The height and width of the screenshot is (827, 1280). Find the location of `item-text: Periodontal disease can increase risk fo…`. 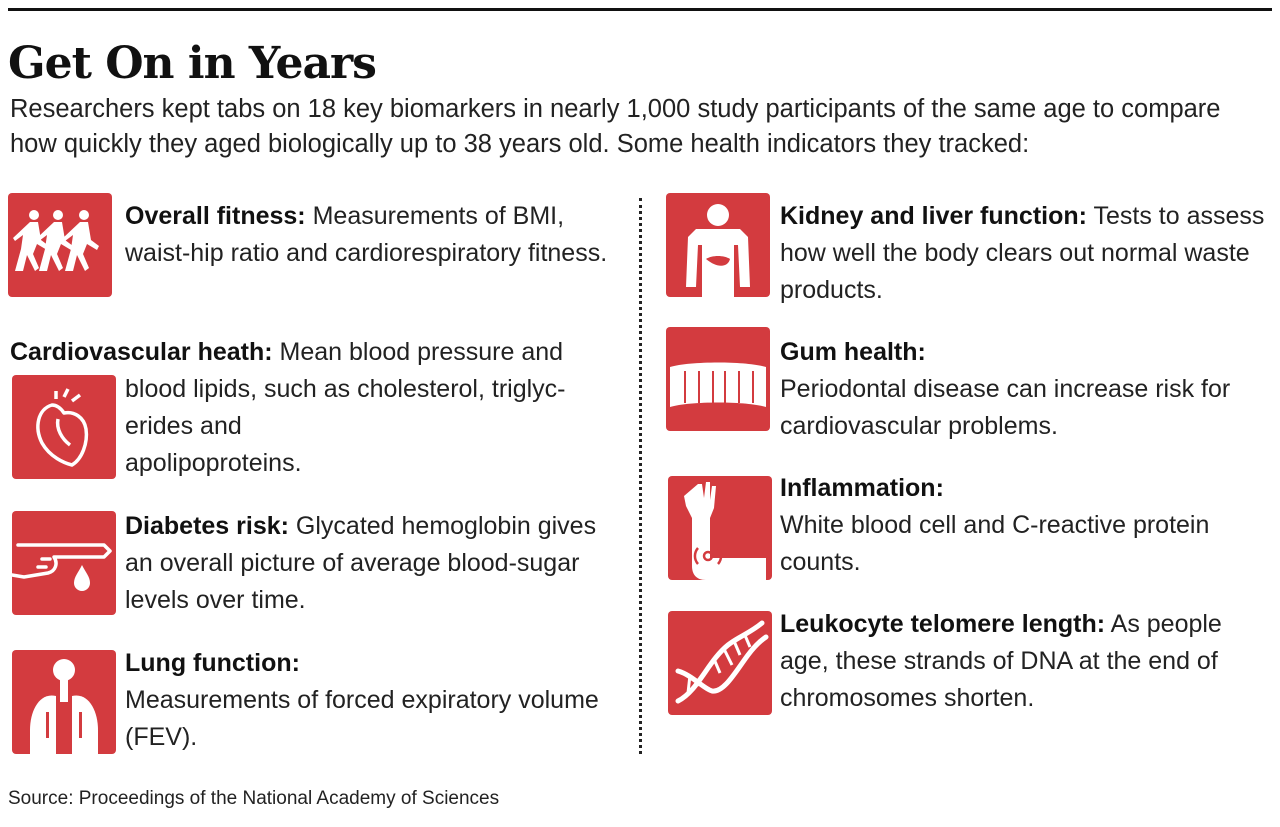

item-text: Periodontal disease can increase risk fo… is located at coordinates (1005, 407).